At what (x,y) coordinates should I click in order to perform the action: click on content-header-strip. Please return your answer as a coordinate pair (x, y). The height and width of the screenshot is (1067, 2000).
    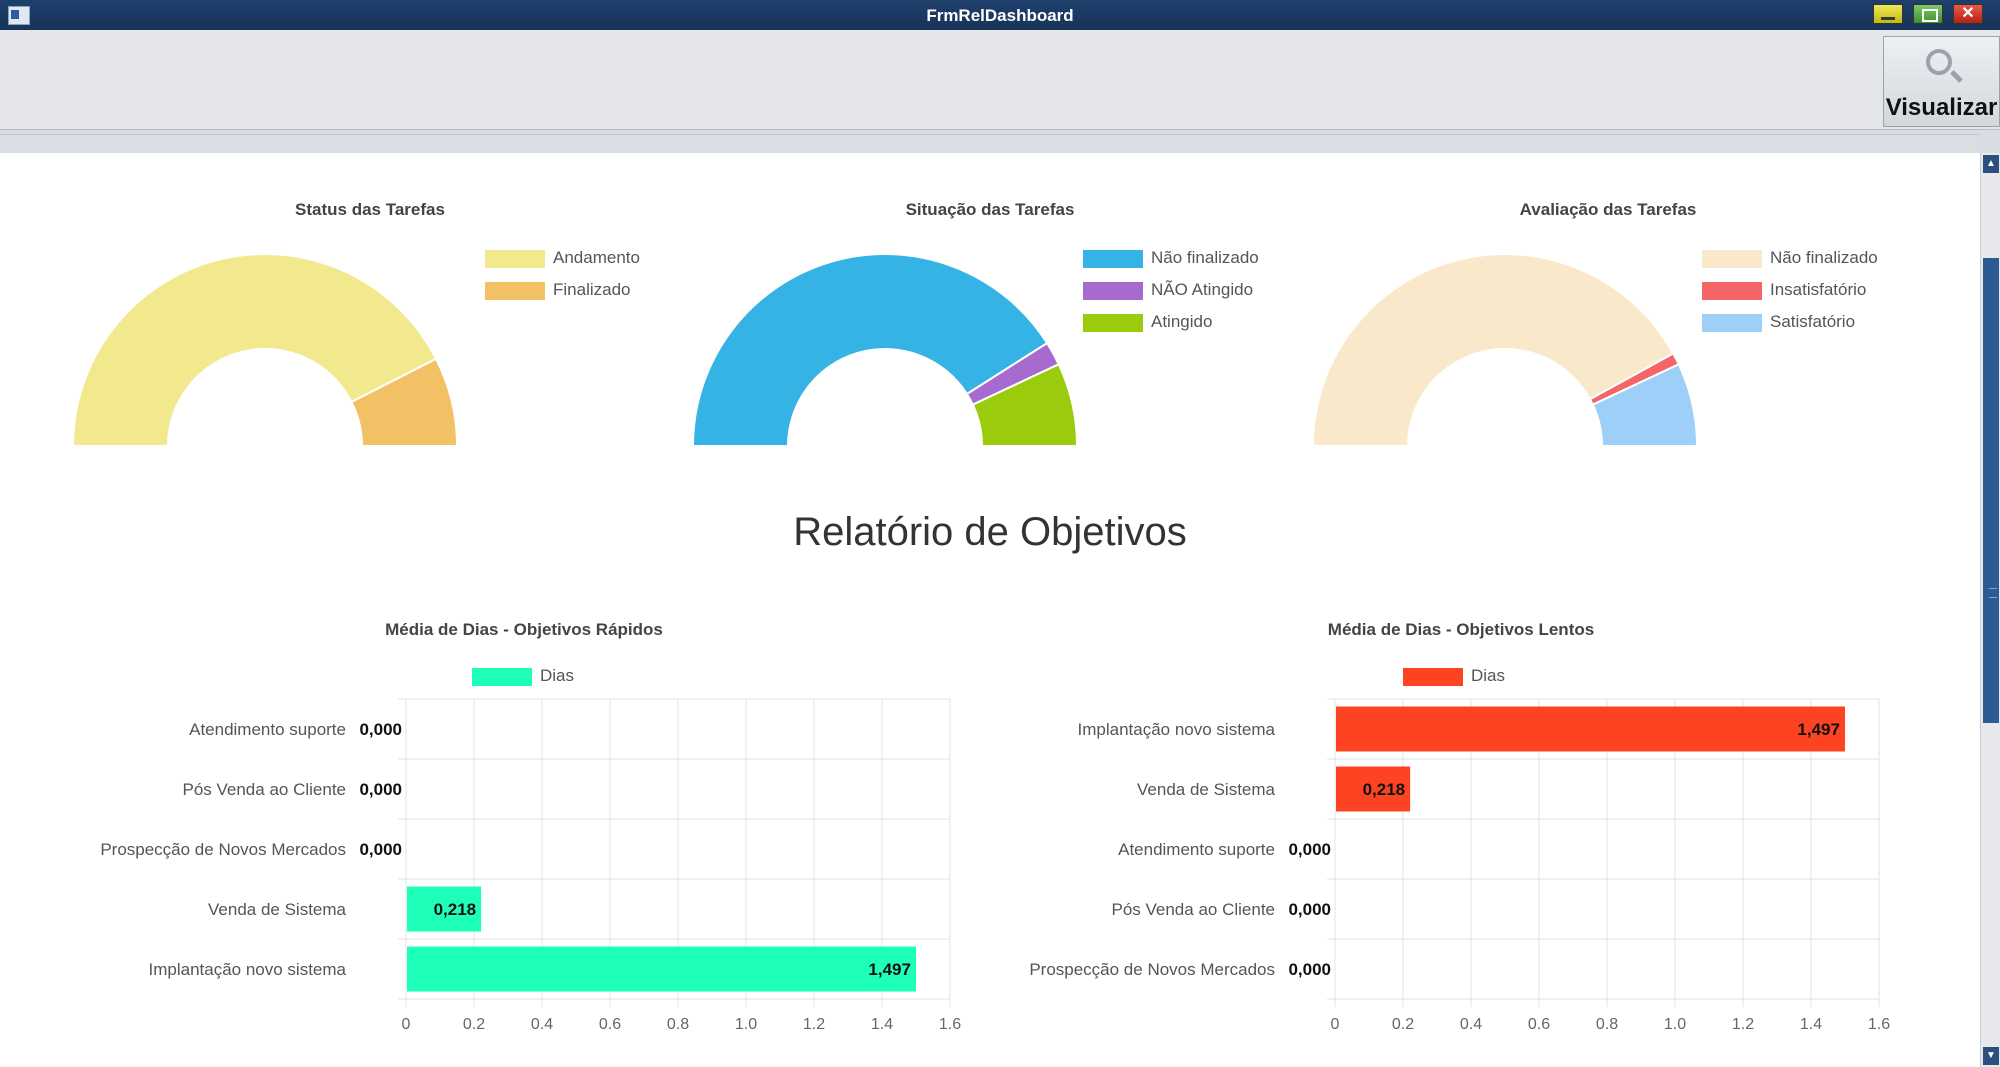
    Looking at the image, I should click on (990, 144).